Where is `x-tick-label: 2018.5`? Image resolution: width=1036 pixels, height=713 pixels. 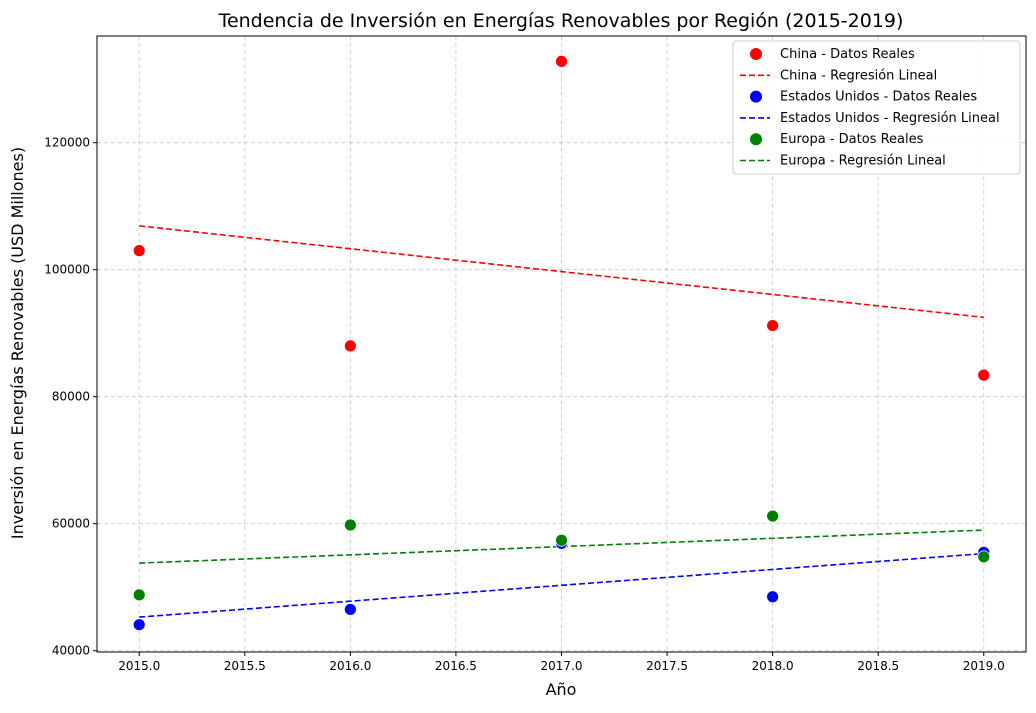 x-tick-label: 2018.5 is located at coordinates (878, 666).